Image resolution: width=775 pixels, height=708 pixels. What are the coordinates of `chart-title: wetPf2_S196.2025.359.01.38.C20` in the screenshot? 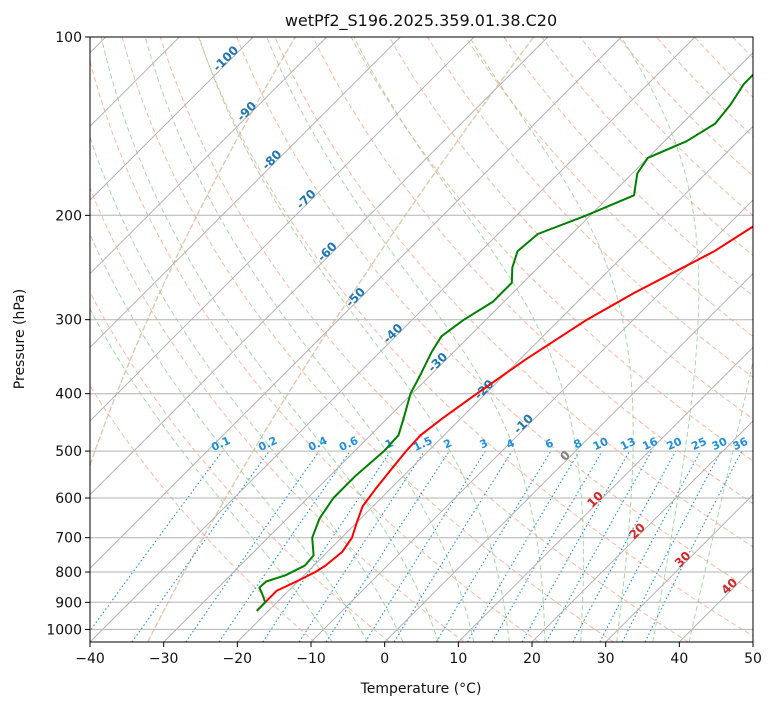 It's located at (421, 21).